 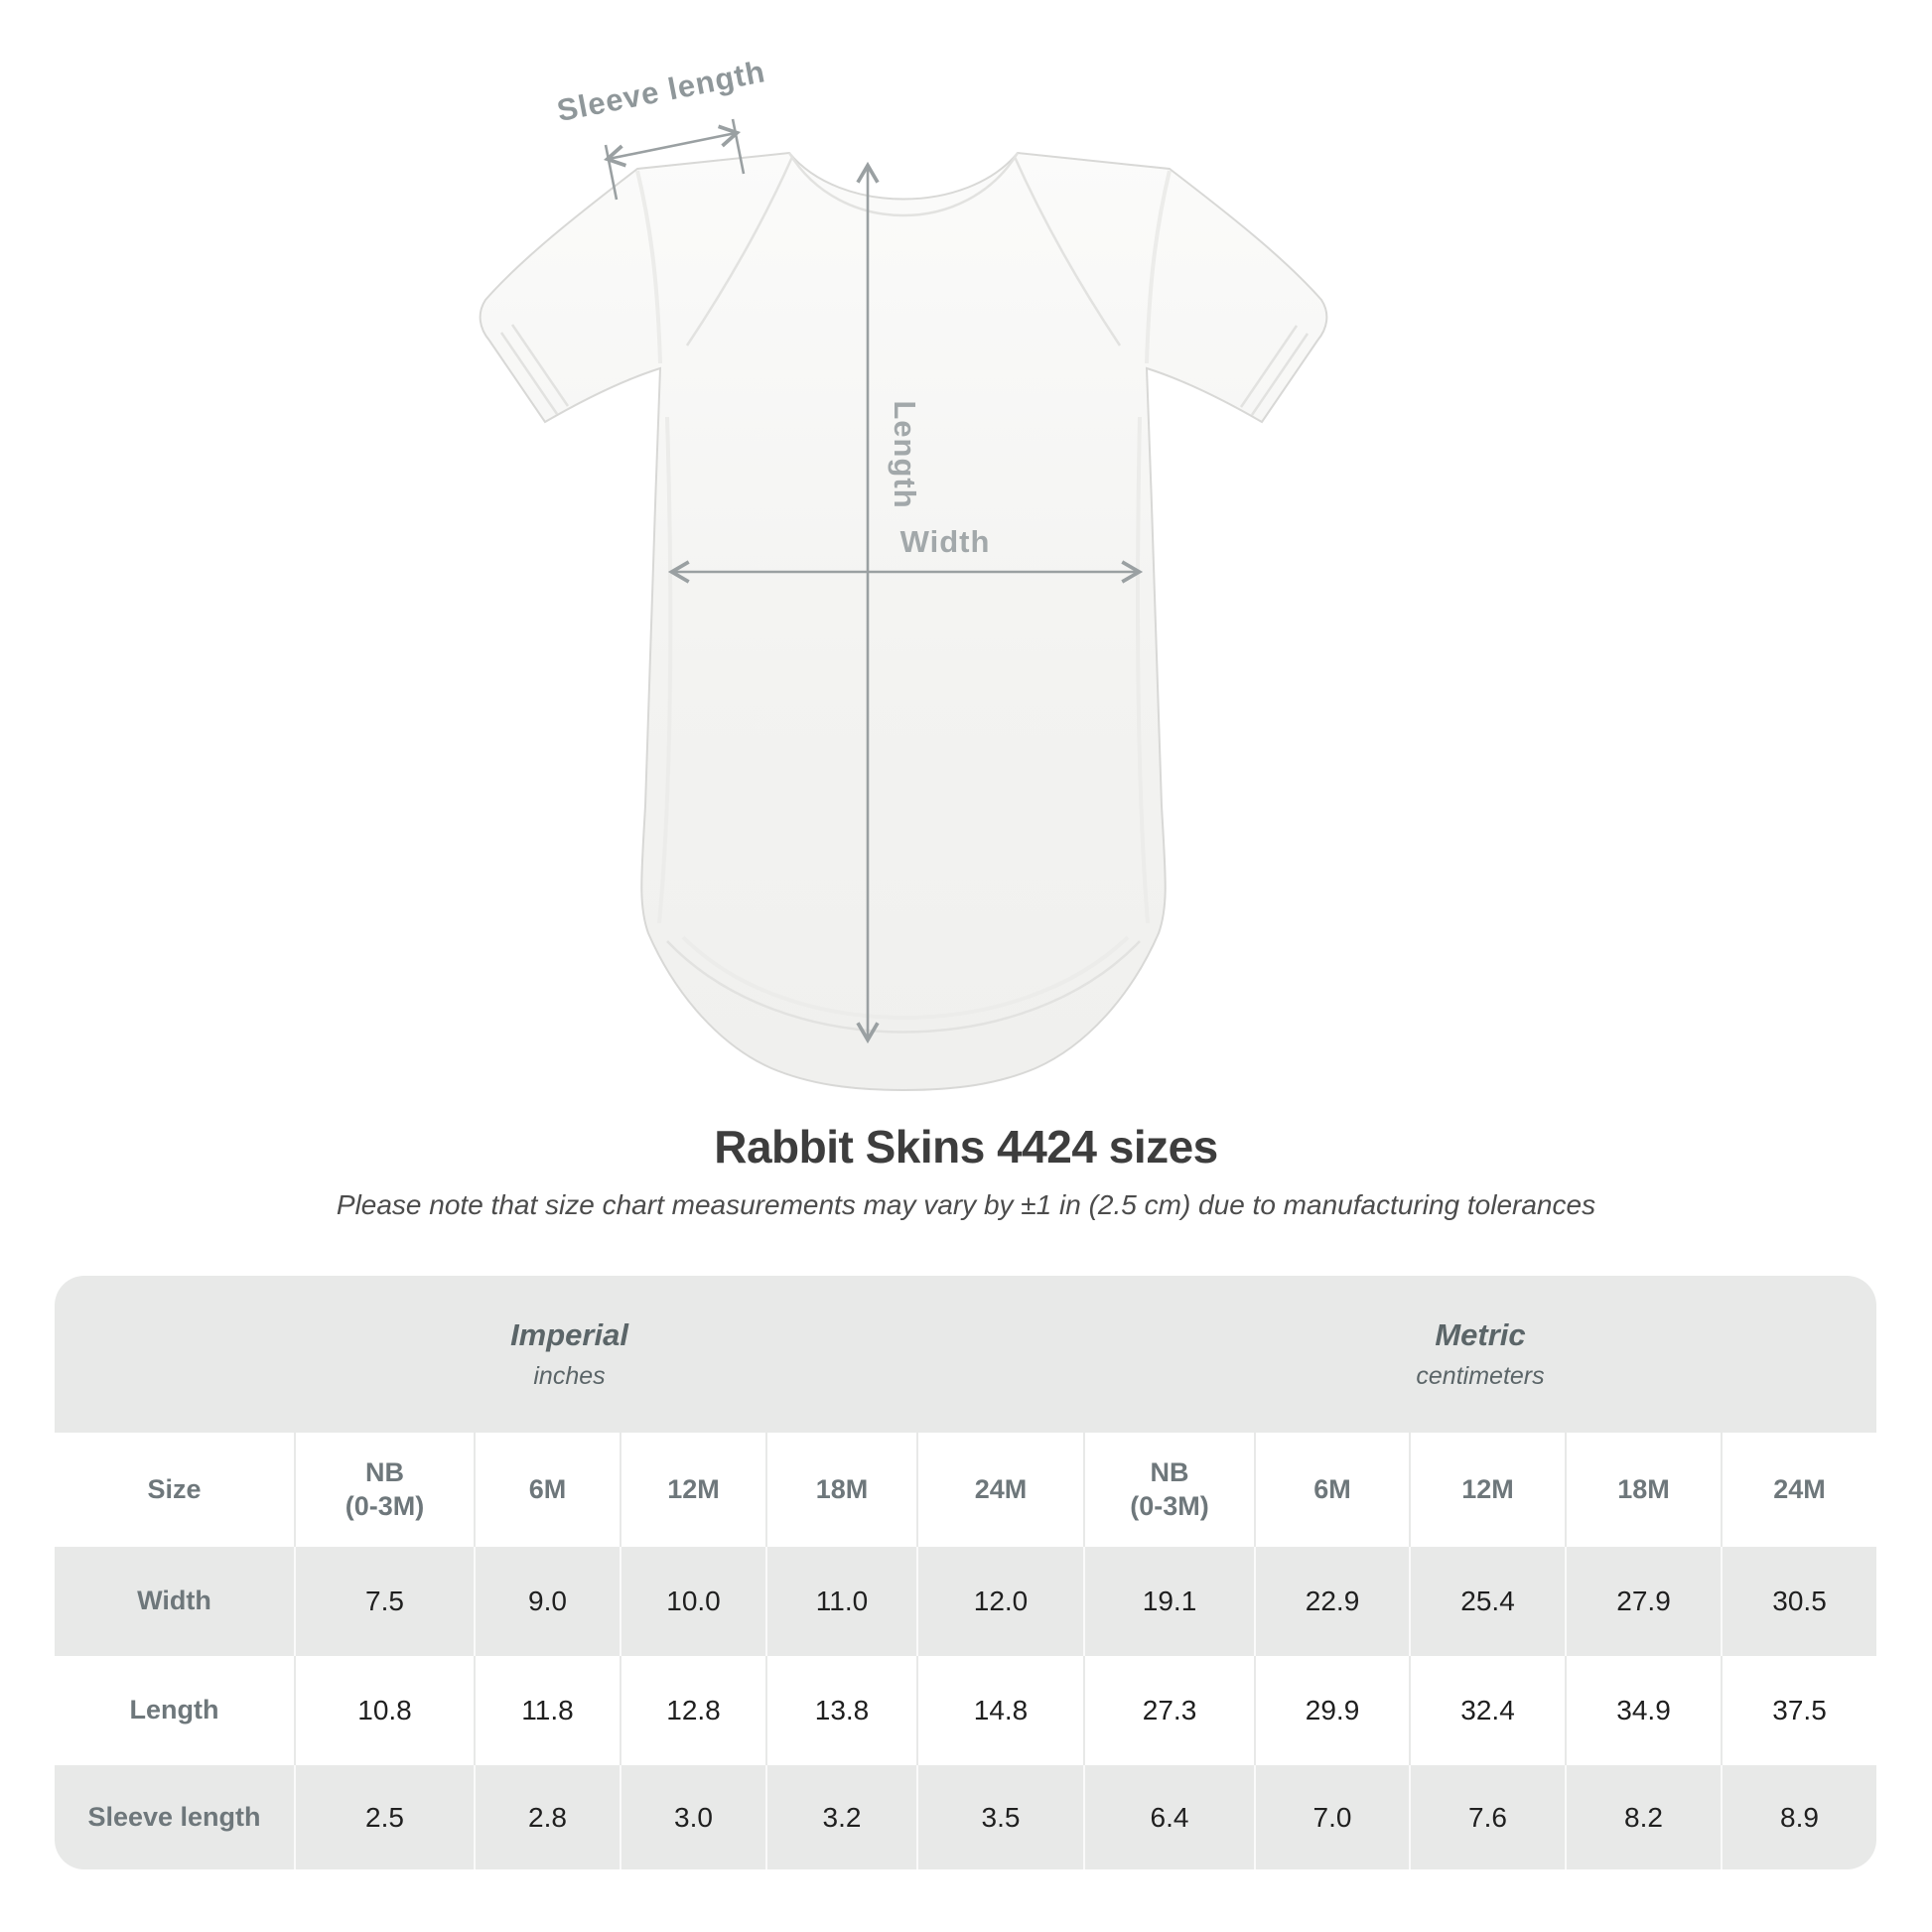 I want to click on imperial-label: Imperial, so click(x=569, y=1334).